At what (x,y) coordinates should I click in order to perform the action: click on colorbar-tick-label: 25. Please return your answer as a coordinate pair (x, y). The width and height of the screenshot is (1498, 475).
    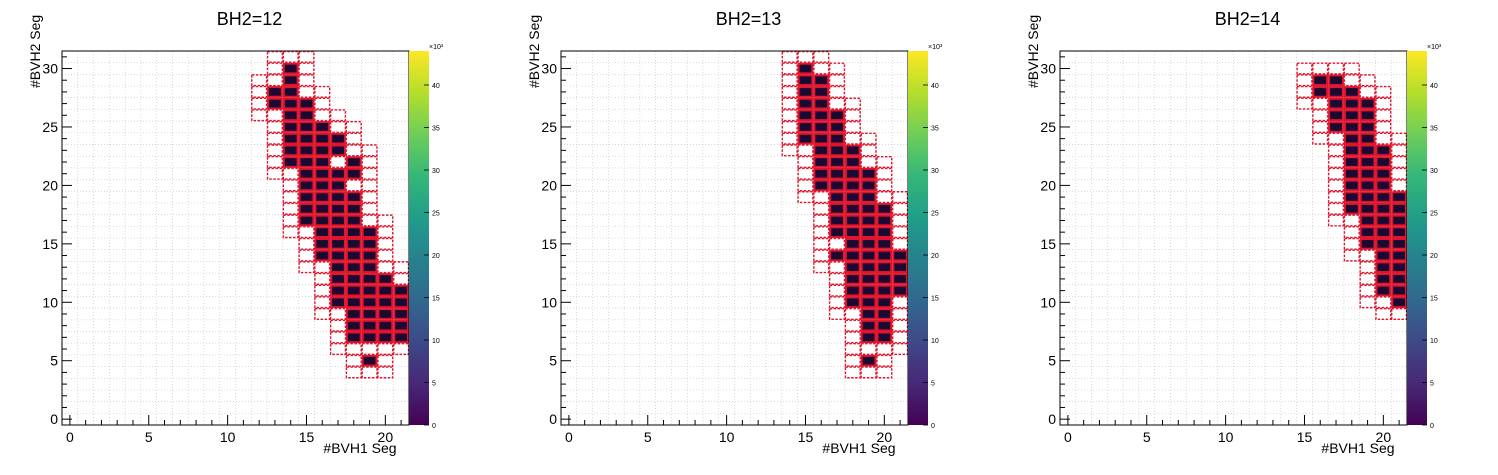
    Looking at the image, I should click on (1434, 214).